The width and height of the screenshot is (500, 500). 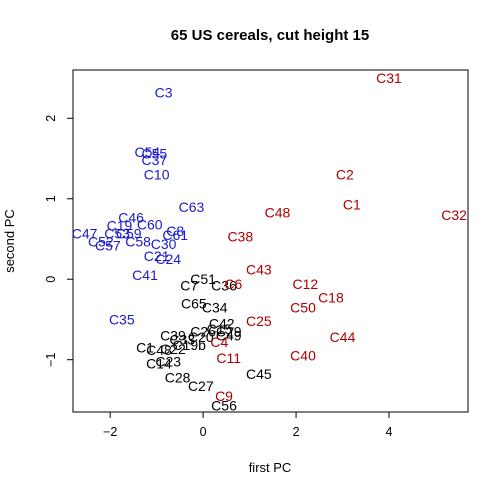 What do you see at coordinates (343, 337) in the screenshot?
I see `point-label: C44` at bounding box center [343, 337].